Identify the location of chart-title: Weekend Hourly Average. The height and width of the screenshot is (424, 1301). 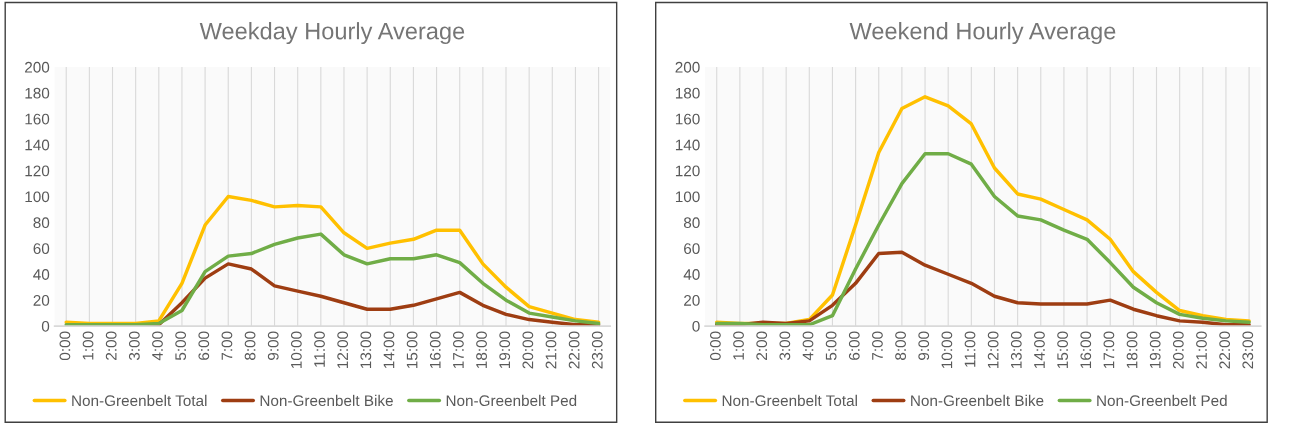
(982, 33).